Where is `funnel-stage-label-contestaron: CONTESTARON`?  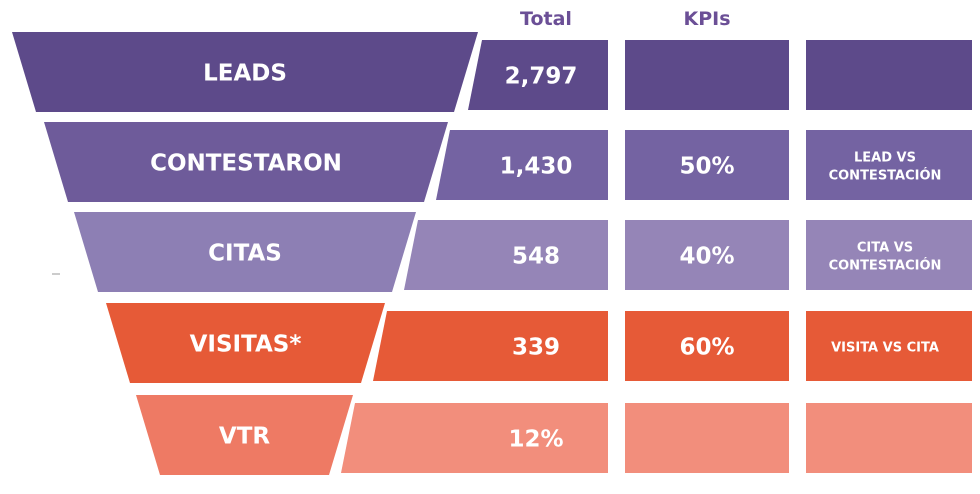
funnel-stage-label-contestaron: CONTESTARON is located at coordinates (246, 164).